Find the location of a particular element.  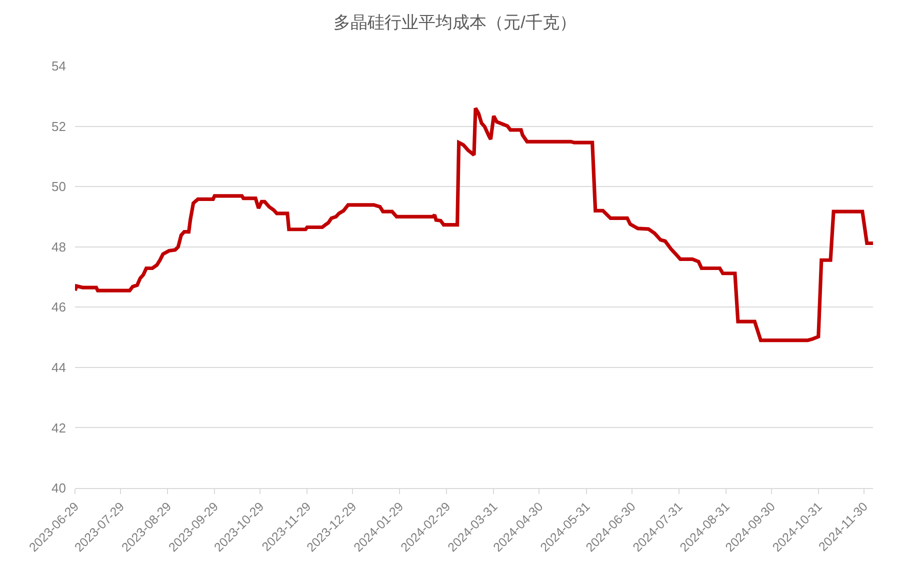

y-tick-label: 42 is located at coordinates (59, 428).